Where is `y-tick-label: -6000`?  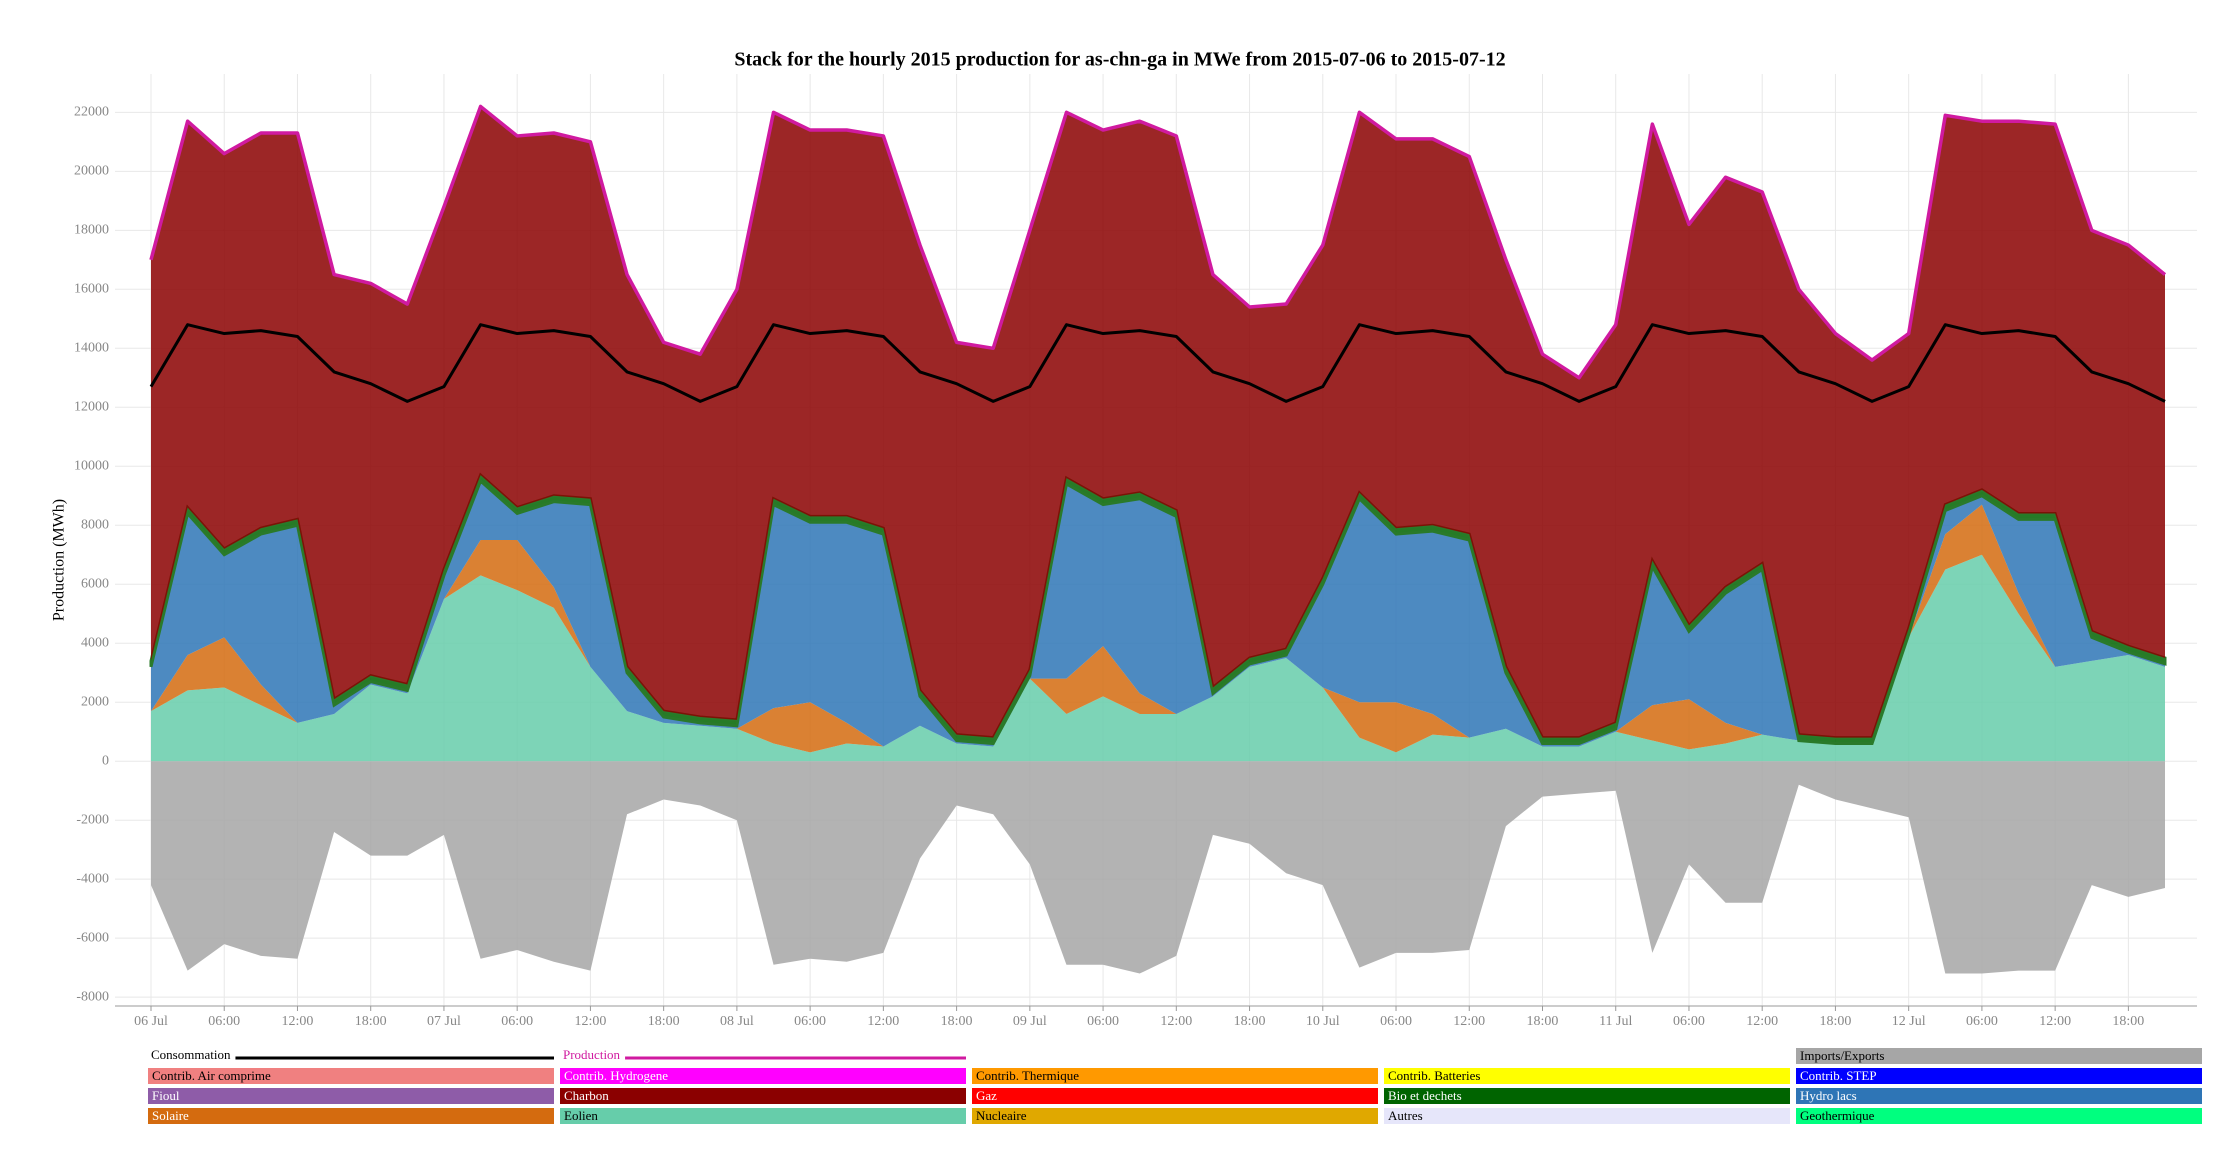 y-tick-label: -6000 is located at coordinates (92, 937).